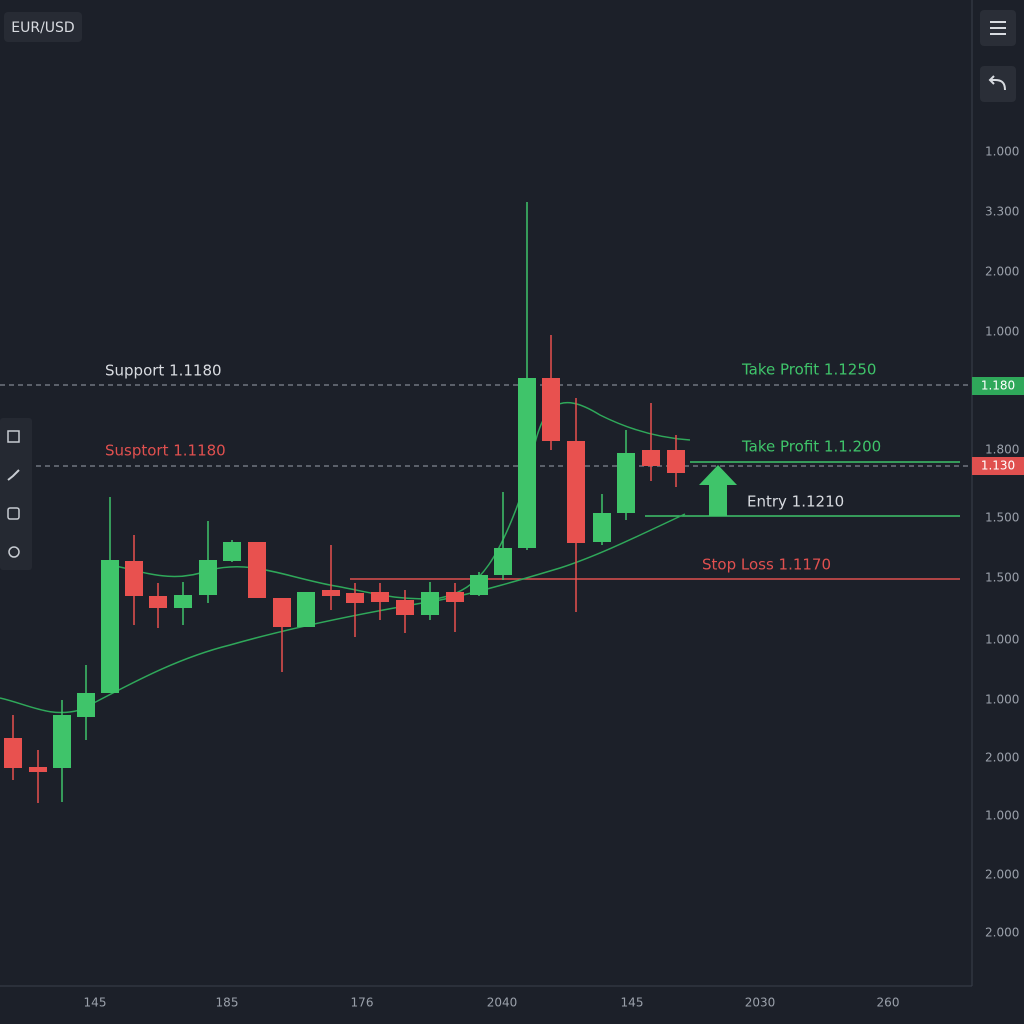  I want to click on annotation: Take Profit 1.1250, so click(808, 370).